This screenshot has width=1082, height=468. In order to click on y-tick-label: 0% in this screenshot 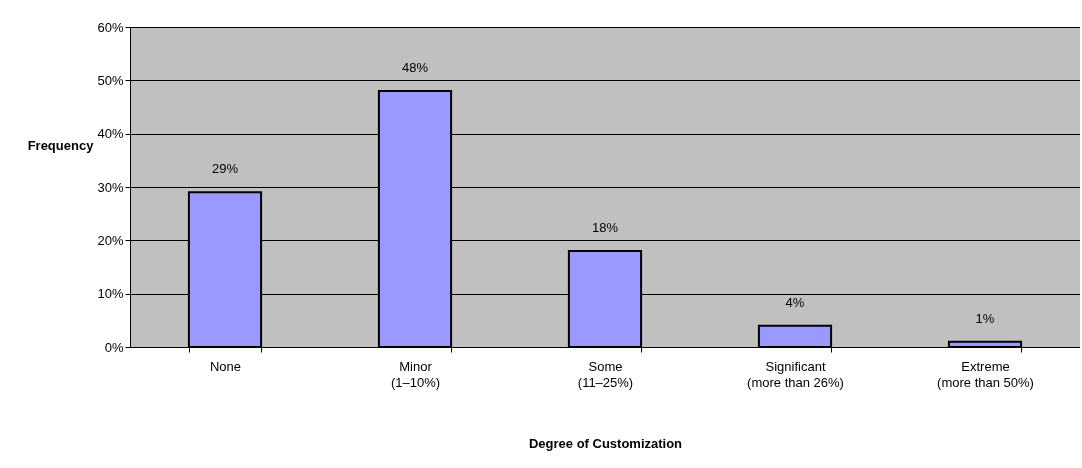, I will do `click(114, 347)`.